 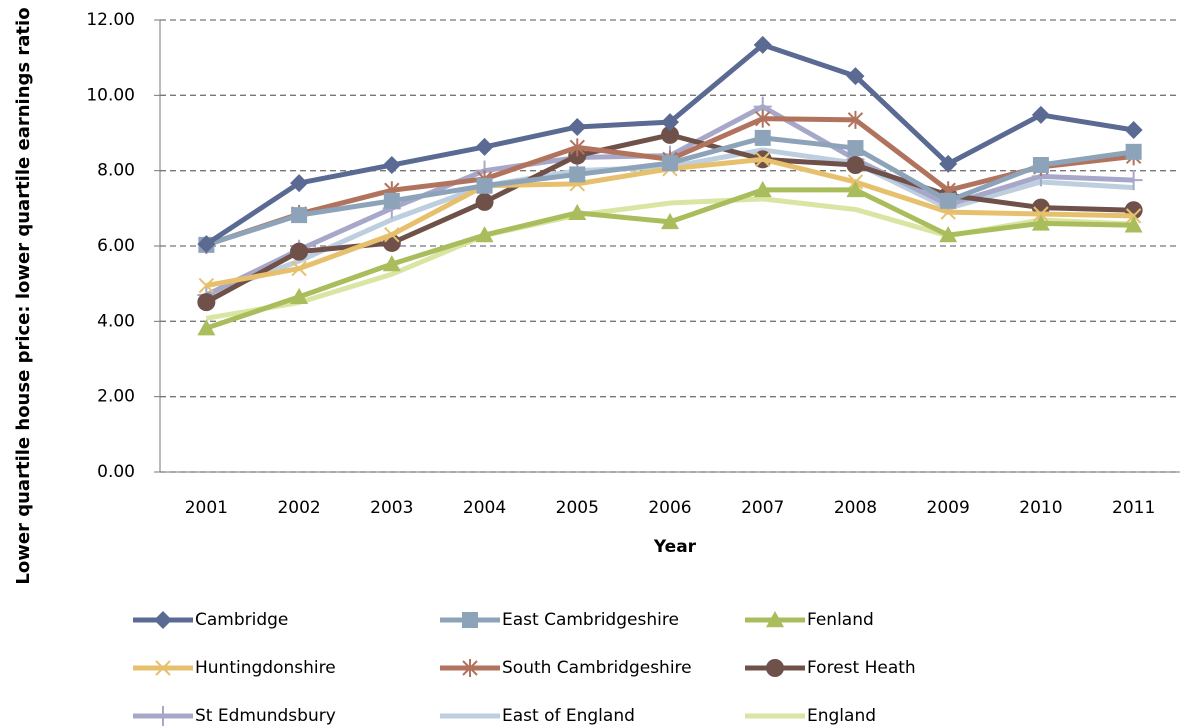 I want to click on x-axis-title: Year, so click(x=675, y=547).